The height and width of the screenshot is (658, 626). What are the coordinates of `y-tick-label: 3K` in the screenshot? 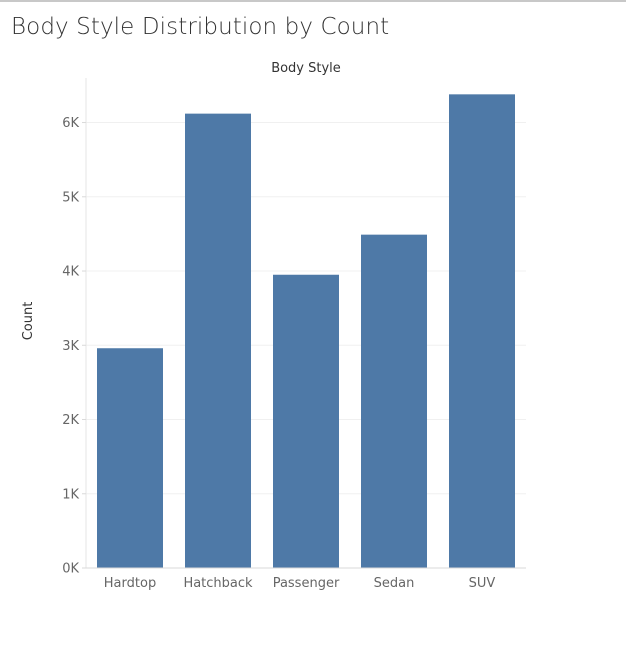 It's located at (70, 346).